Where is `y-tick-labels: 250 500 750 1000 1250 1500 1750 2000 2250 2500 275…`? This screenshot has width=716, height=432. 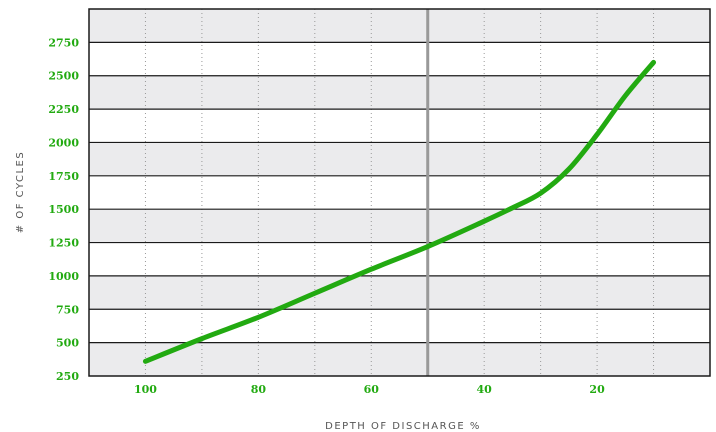 y-tick-labels: 250 500 750 1000 1250 1500 1750 2000 2250 2500 275… is located at coordinates (63, 209).